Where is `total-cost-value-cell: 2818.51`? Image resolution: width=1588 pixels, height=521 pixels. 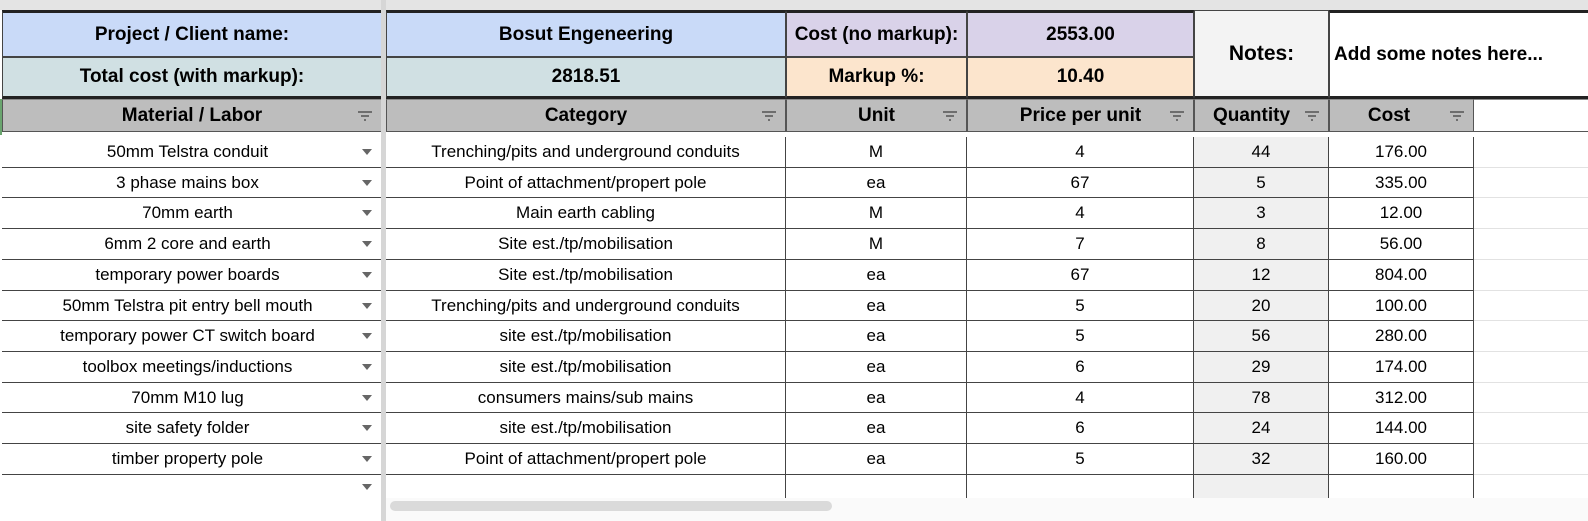 total-cost-value-cell: 2818.51 is located at coordinates (586, 78).